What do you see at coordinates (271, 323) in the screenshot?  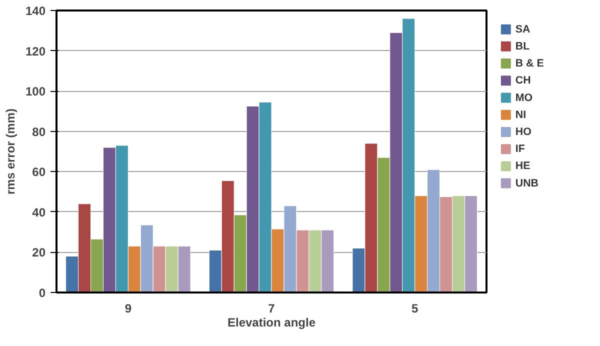 I see `x-axis-title: Elevation angle` at bounding box center [271, 323].